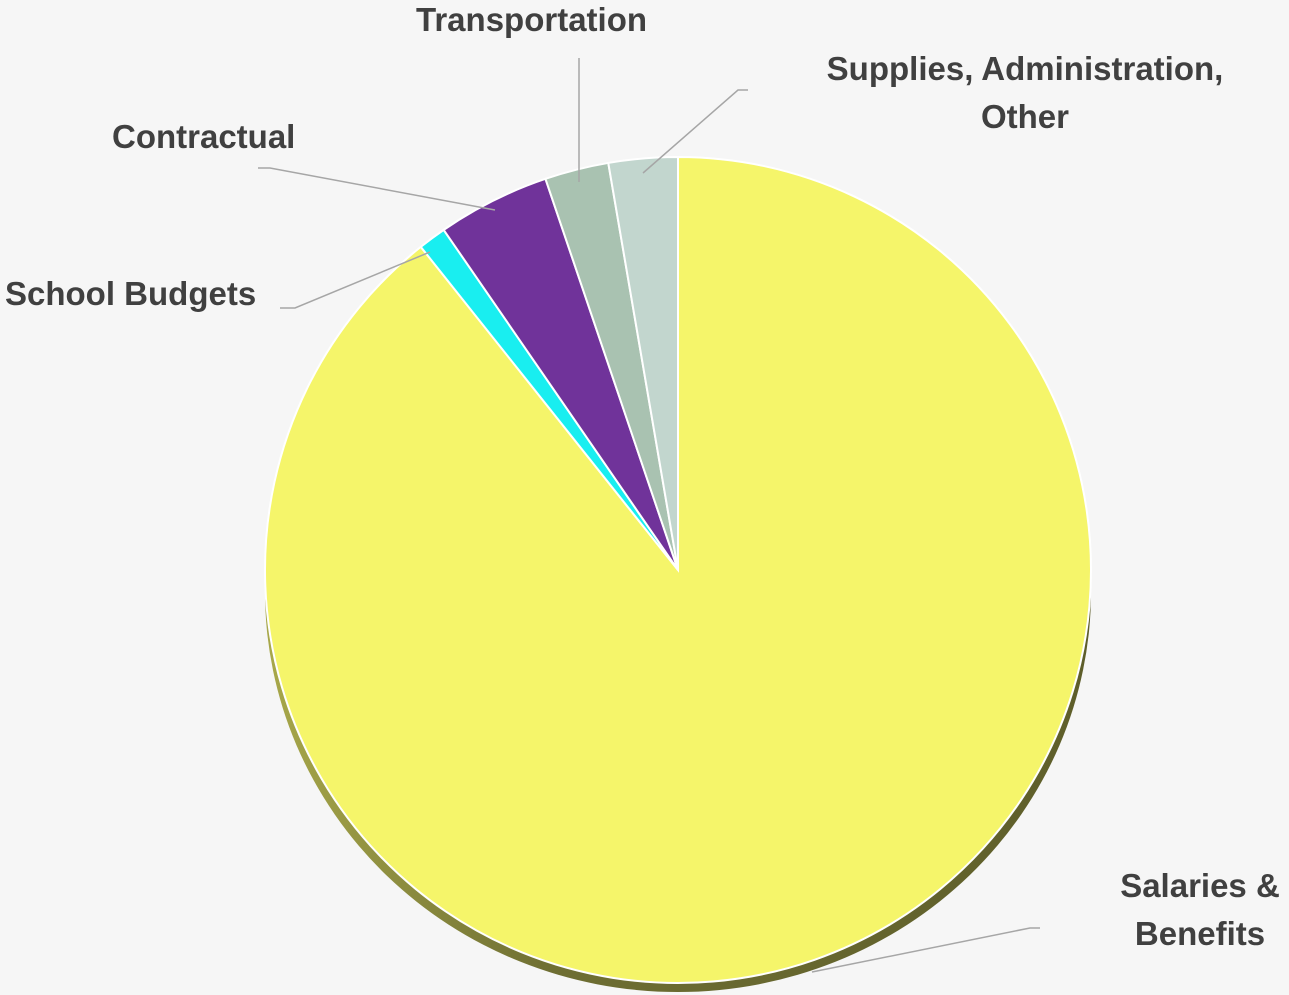  What do you see at coordinates (532, 19) in the screenshot?
I see `slice-label: Transportation` at bounding box center [532, 19].